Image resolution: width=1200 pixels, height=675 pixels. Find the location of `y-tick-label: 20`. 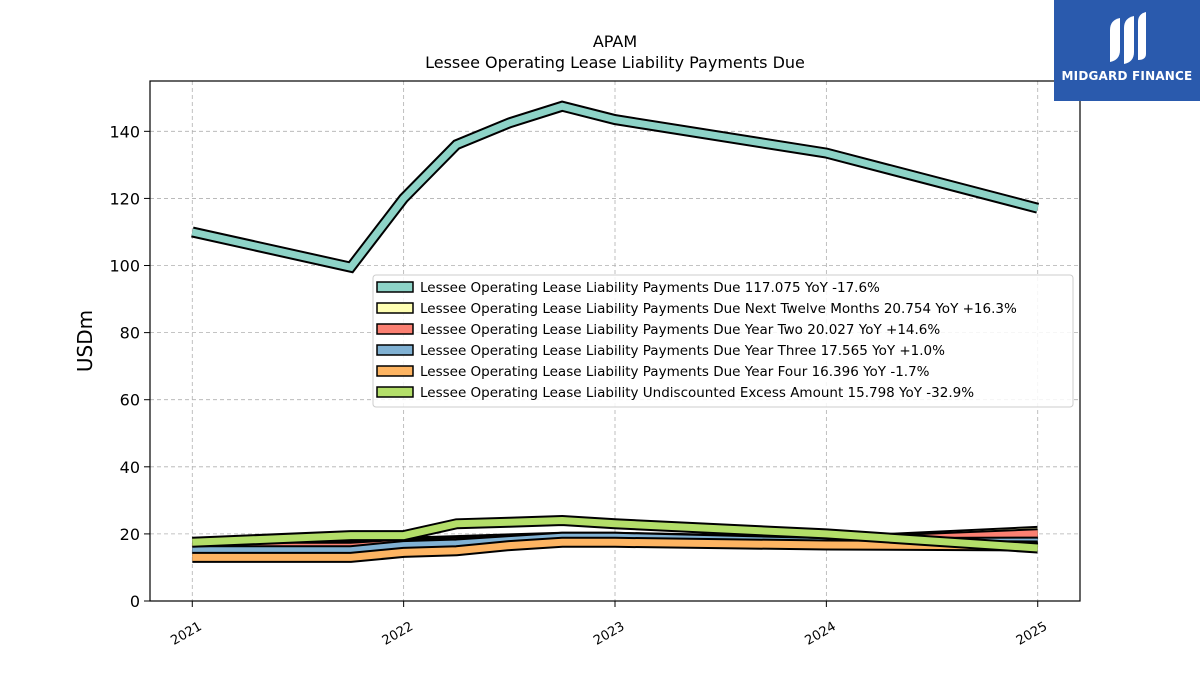

y-tick-label: 20 is located at coordinates (130, 534).